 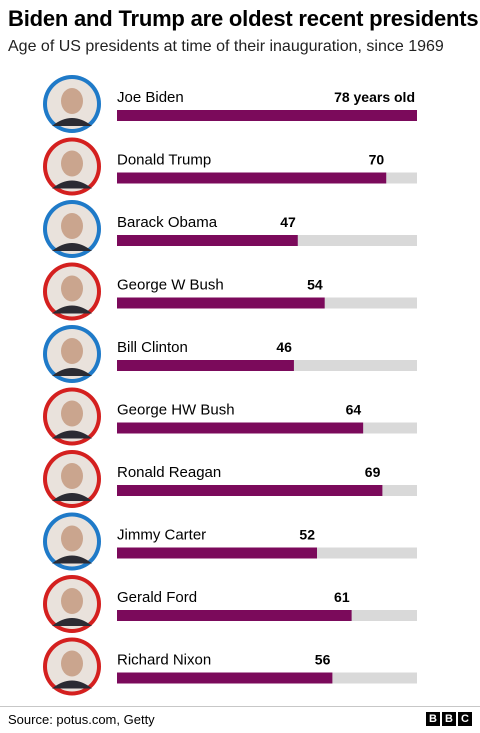 What do you see at coordinates (164, 660) in the screenshot?
I see `president-name-label: Richard Nixon` at bounding box center [164, 660].